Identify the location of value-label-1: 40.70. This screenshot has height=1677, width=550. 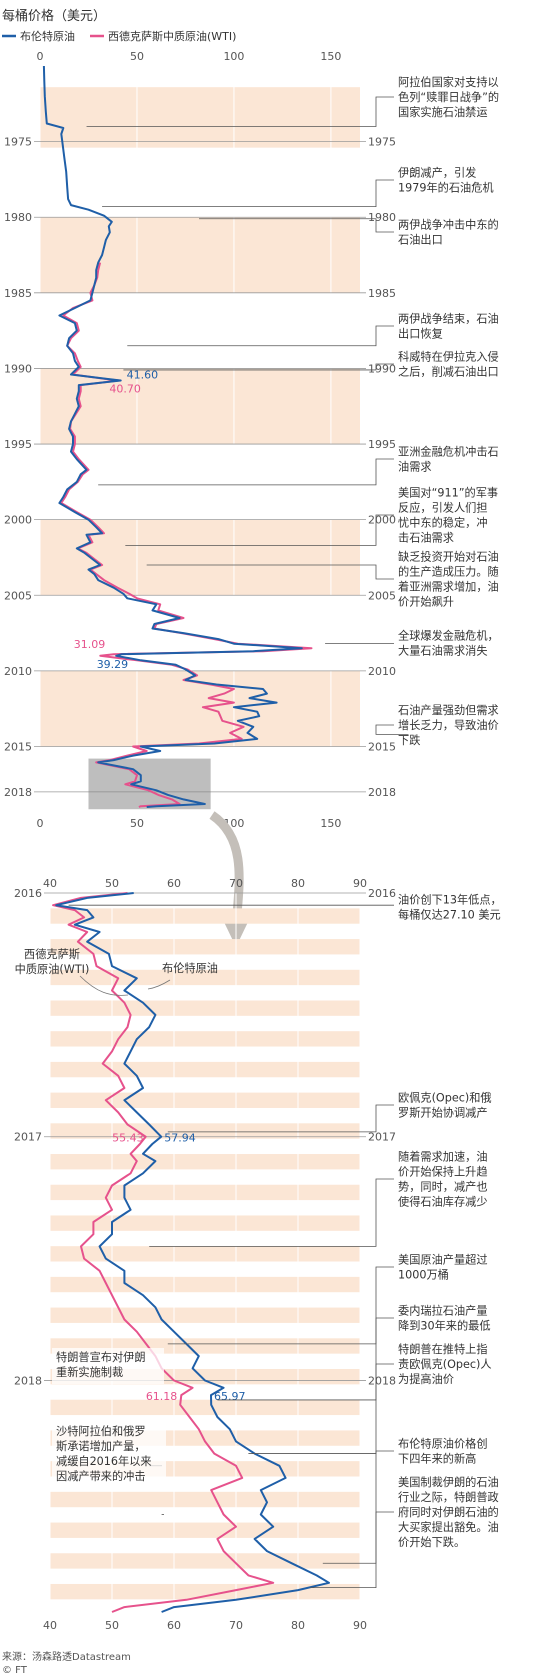
(125, 389).